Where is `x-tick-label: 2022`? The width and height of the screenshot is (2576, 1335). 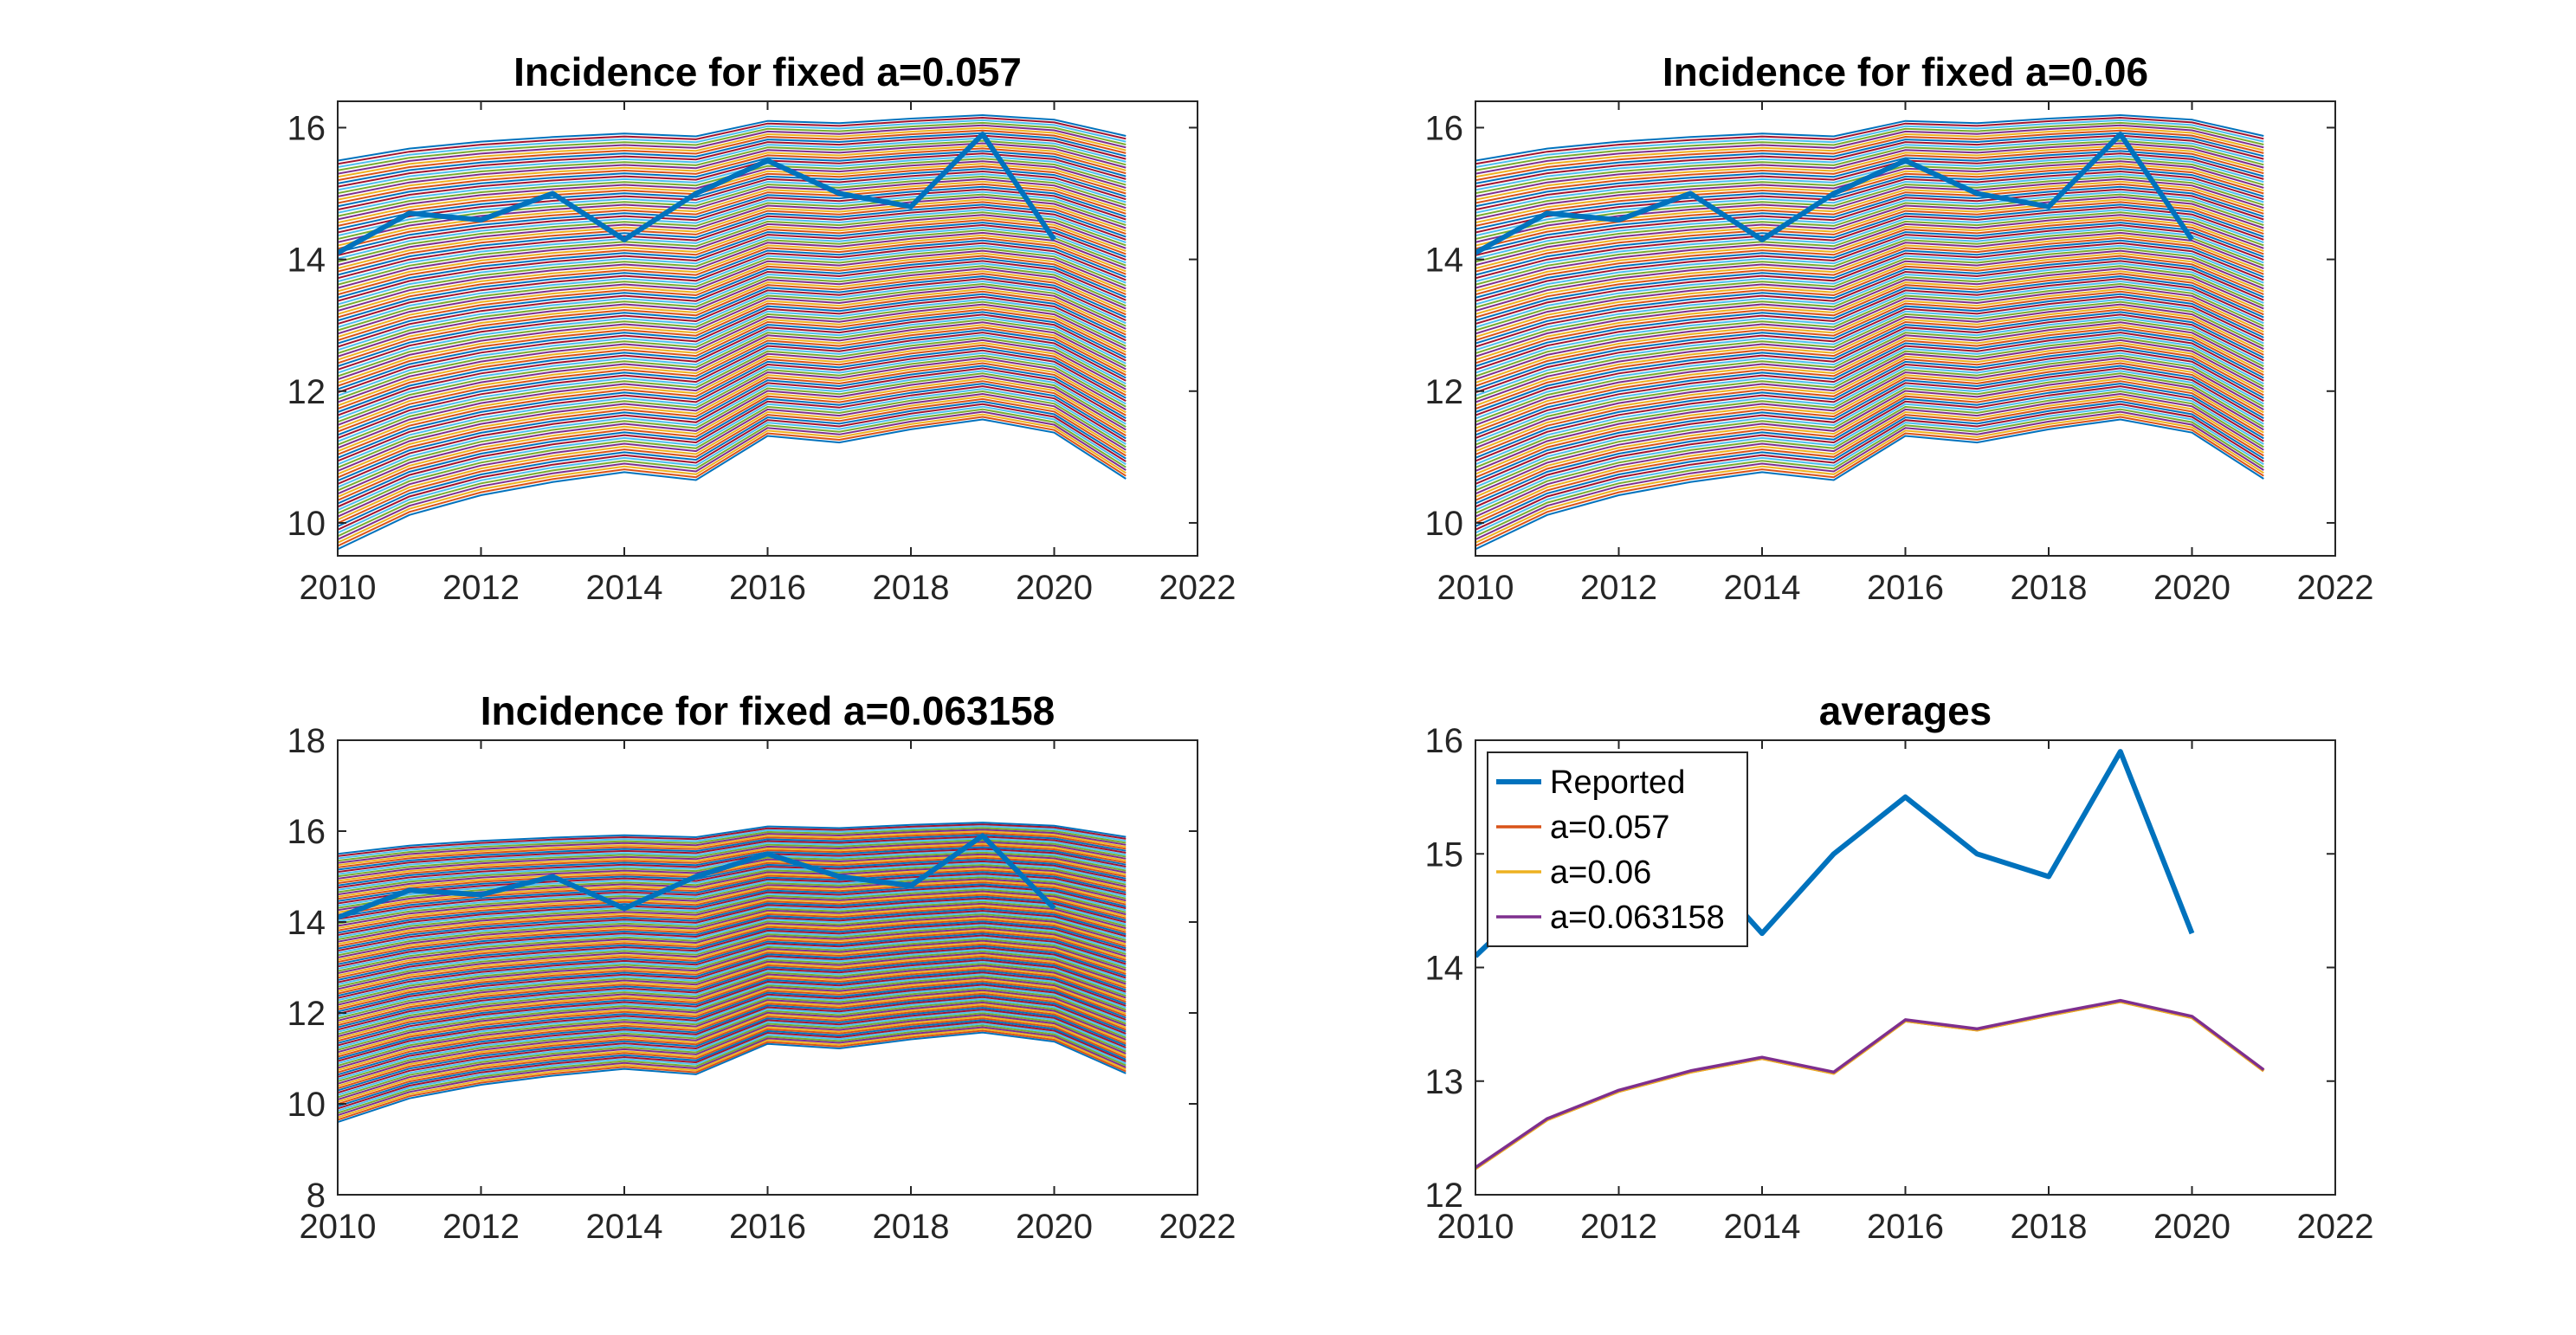 x-tick-label: 2022 is located at coordinates (1197, 1227).